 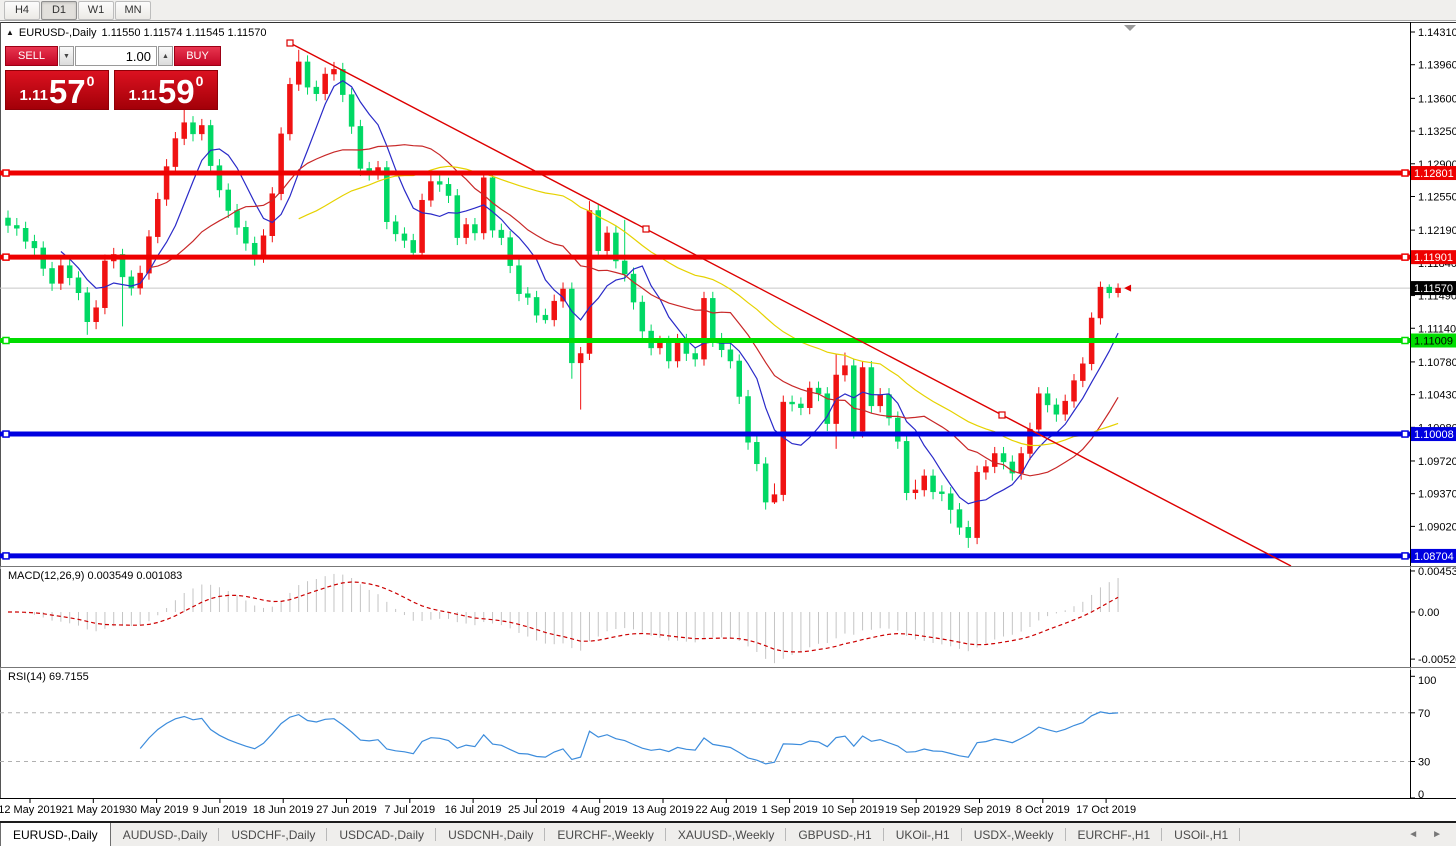 What do you see at coordinates (916, 810) in the screenshot?
I see `svg-text: 19 Sep 2019` at bounding box center [916, 810].